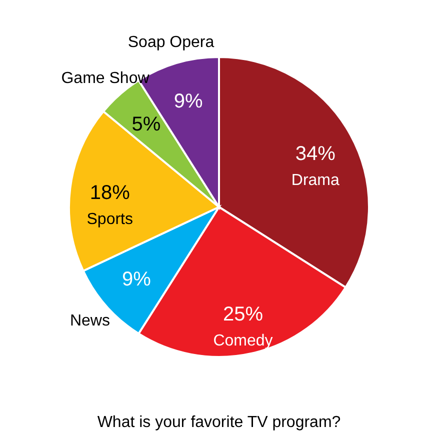  Describe the element at coordinates (243, 314) in the screenshot. I see `data-label: 25%` at that location.